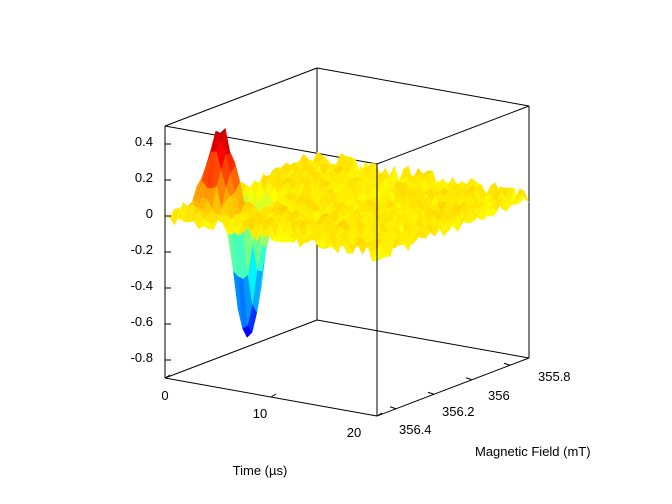 This screenshot has width=672, height=504. What do you see at coordinates (142, 321) in the screenshot?
I see `z-tick-label: -0.6` at bounding box center [142, 321].